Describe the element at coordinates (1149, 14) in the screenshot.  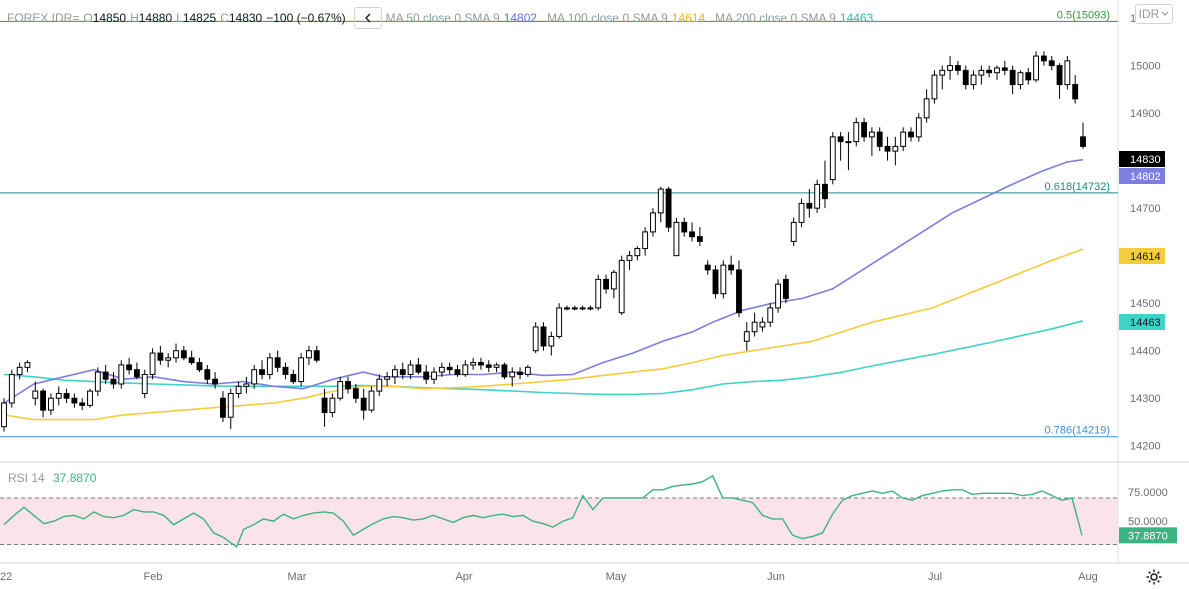
I see `currency-label: IDR` at that location.